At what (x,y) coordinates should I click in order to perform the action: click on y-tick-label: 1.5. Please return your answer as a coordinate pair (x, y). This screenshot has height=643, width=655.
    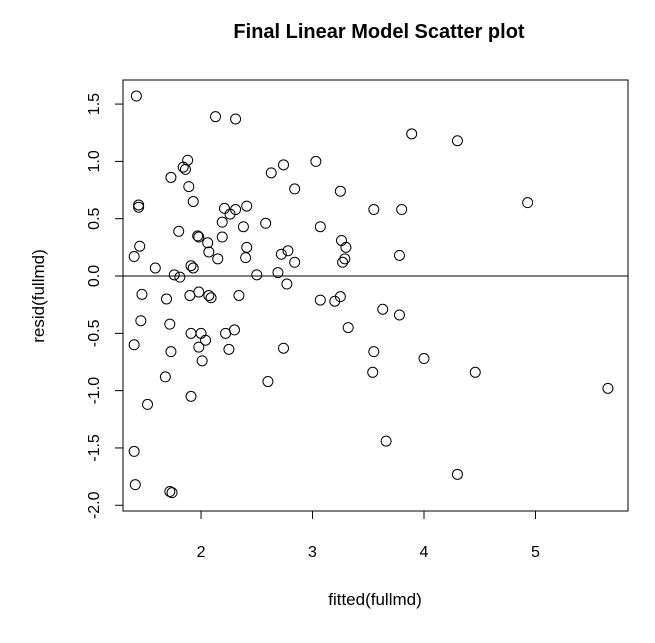
    Looking at the image, I should click on (94, 104).